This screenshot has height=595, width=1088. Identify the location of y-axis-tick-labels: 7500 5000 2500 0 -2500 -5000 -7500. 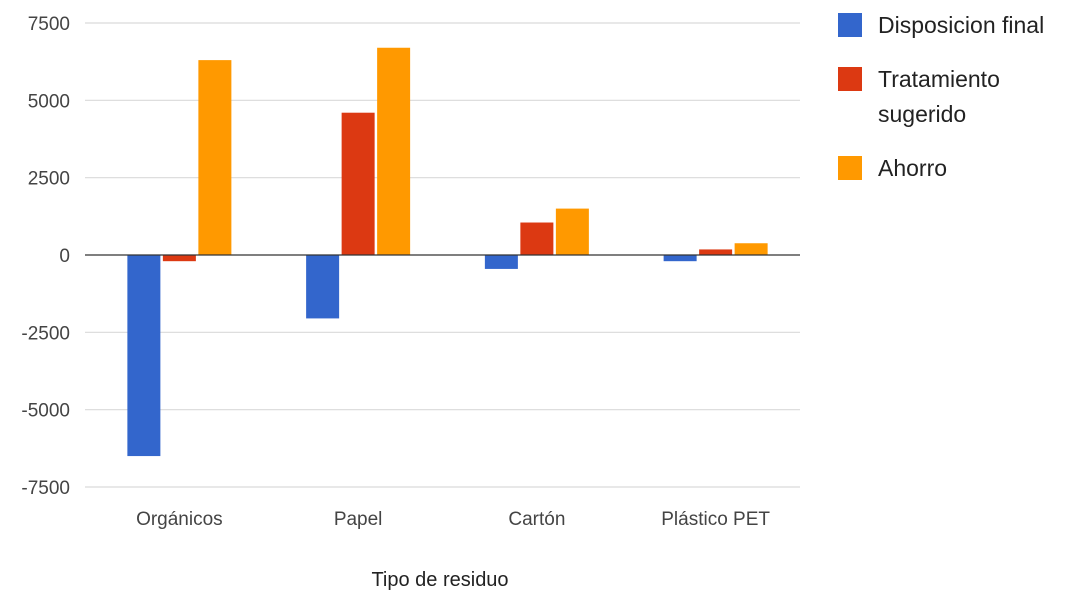
(45, 256).